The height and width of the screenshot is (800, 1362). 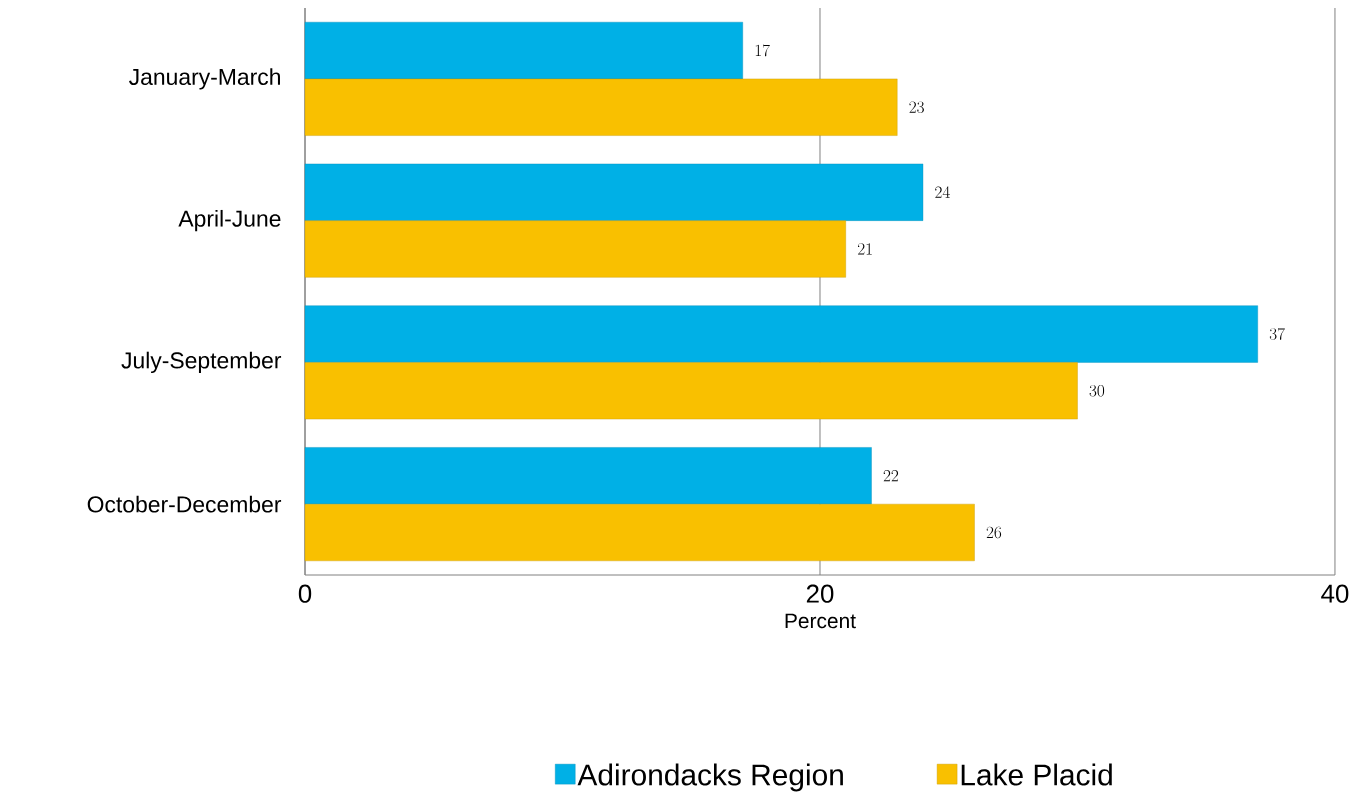 I want to click on x-axis-title: Percent, so click(x=820, y=621).